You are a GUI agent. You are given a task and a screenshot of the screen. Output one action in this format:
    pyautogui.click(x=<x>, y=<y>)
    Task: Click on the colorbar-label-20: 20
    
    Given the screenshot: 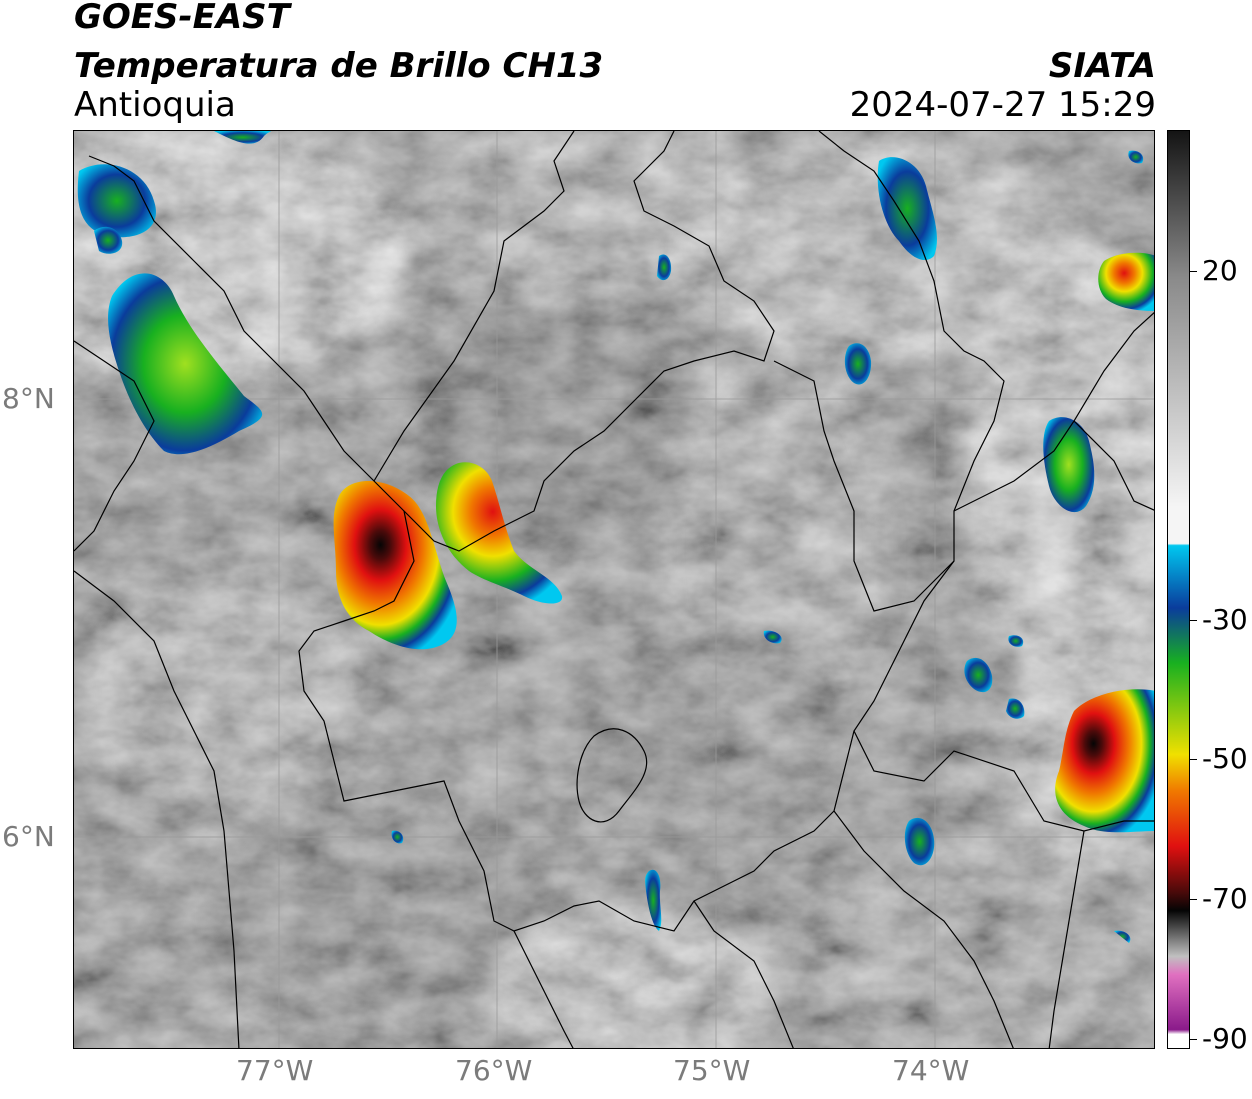 What is the action you would take?
    pyautogui.click(x=1220, y=270)
    